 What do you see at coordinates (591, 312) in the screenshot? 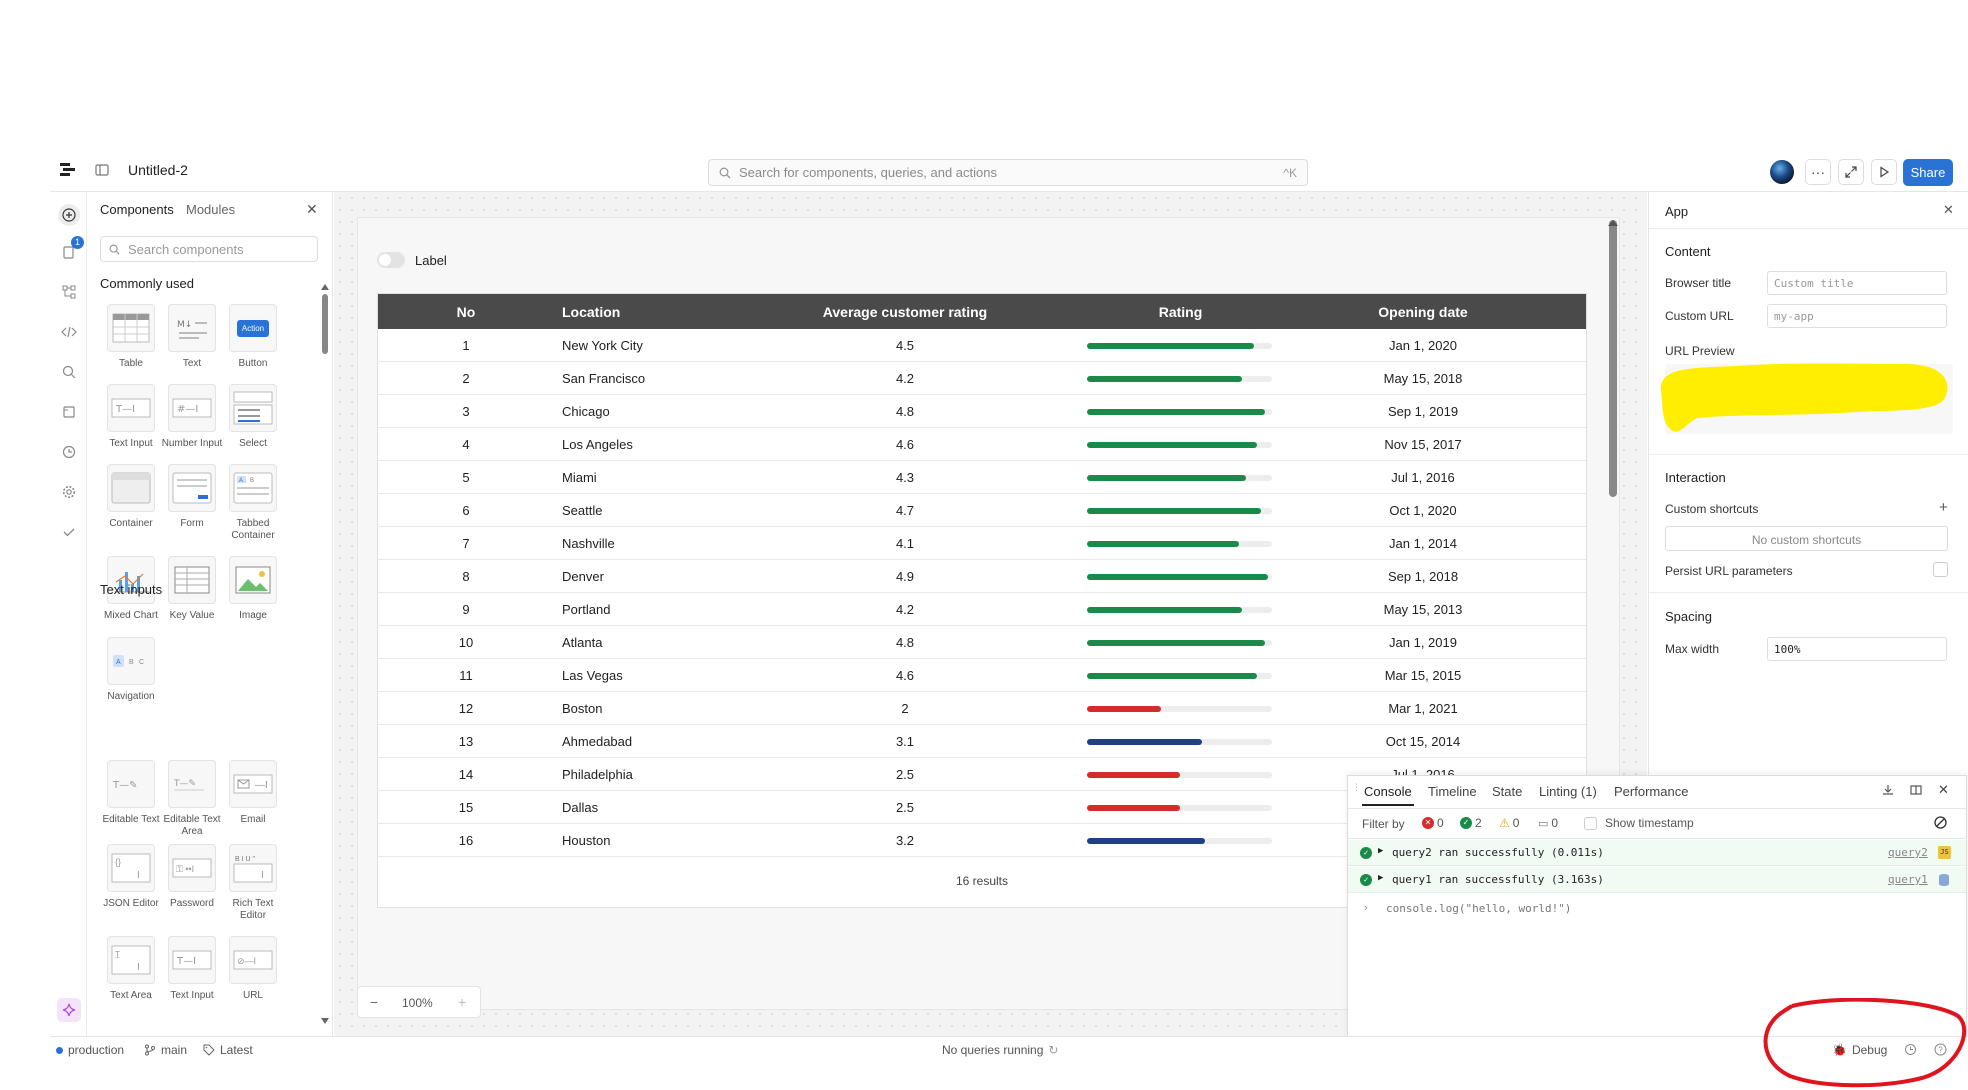
I see `column-header-location: Location` at bounding box center [591, 312].